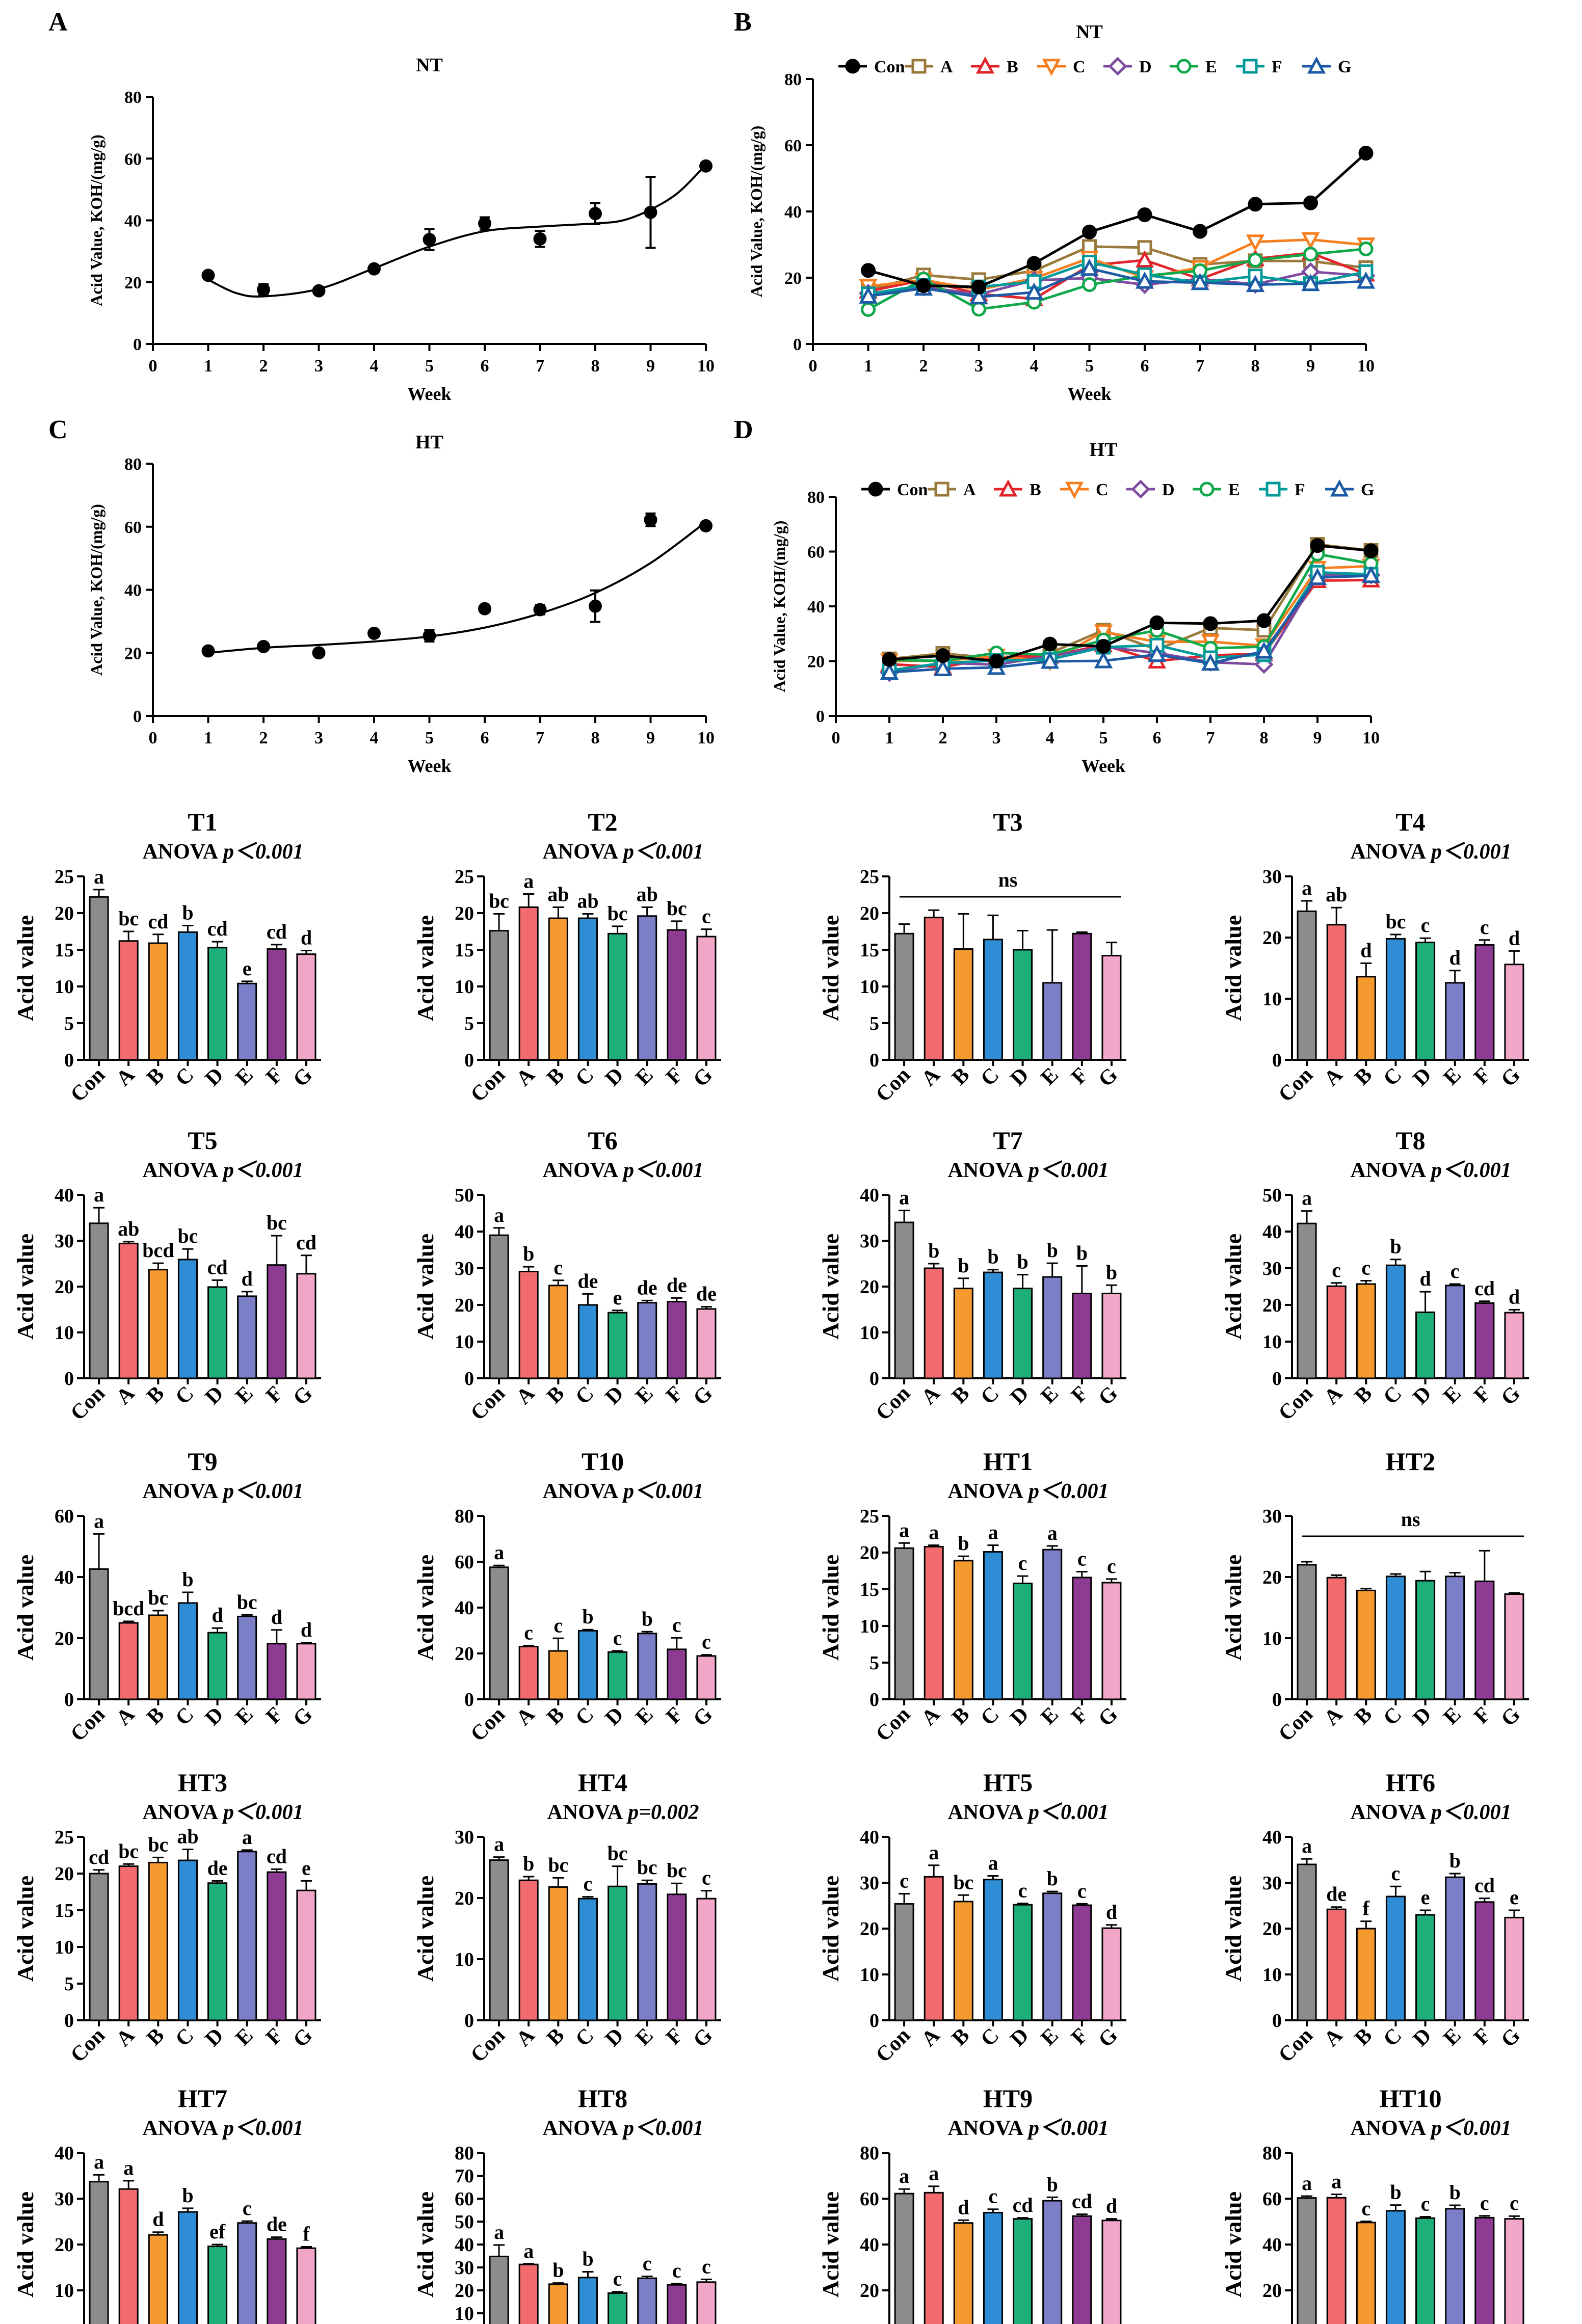  What do you see at coordinates (743, 429) in the screenshot?
I see `panel-letter-D: D` at bounding box center [743, 429].